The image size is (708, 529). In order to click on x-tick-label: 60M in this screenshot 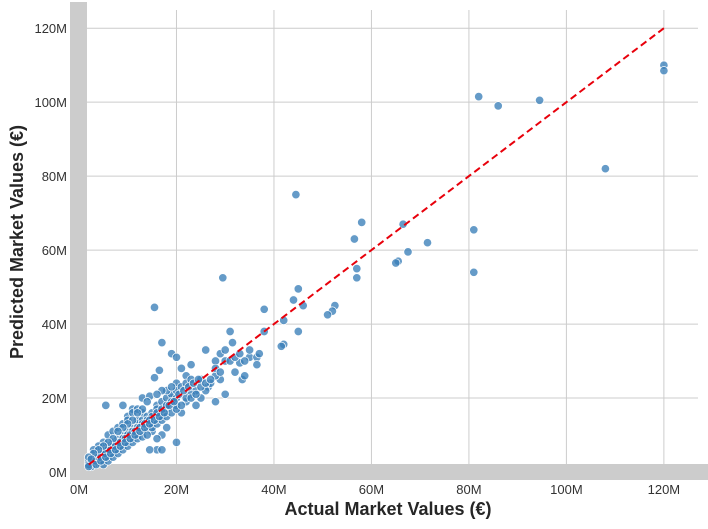, I will do `click(371, 489)`.